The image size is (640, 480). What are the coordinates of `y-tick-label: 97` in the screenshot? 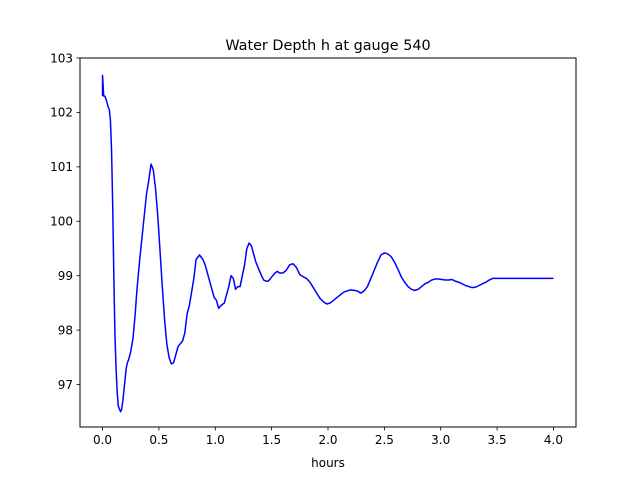 It's located at (65, 385).